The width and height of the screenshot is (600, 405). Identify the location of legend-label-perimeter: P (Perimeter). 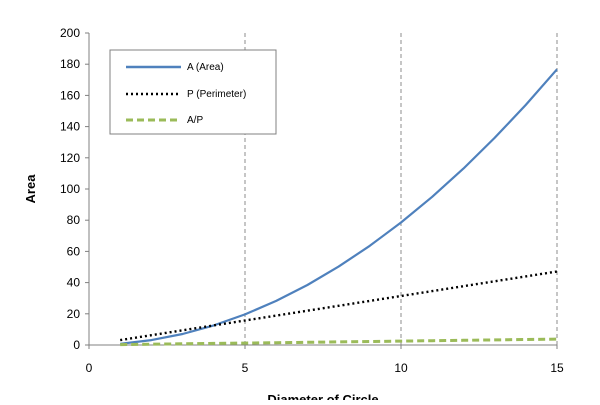
(216, 94).